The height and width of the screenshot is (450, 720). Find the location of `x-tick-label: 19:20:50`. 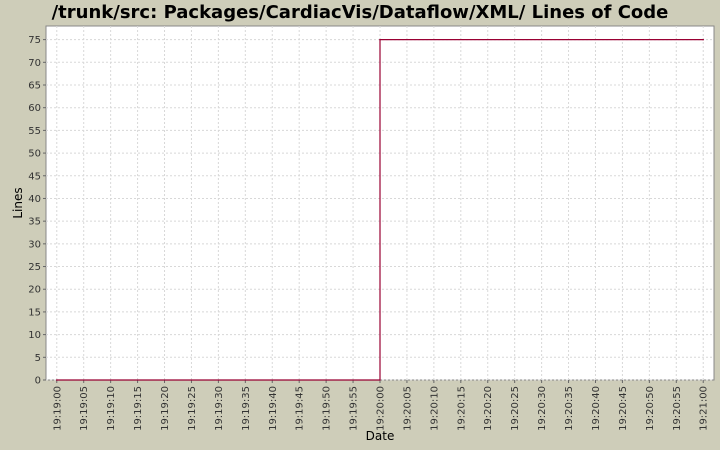

x-tick-label: 19:20:50 is located at coordinates (650, 408).